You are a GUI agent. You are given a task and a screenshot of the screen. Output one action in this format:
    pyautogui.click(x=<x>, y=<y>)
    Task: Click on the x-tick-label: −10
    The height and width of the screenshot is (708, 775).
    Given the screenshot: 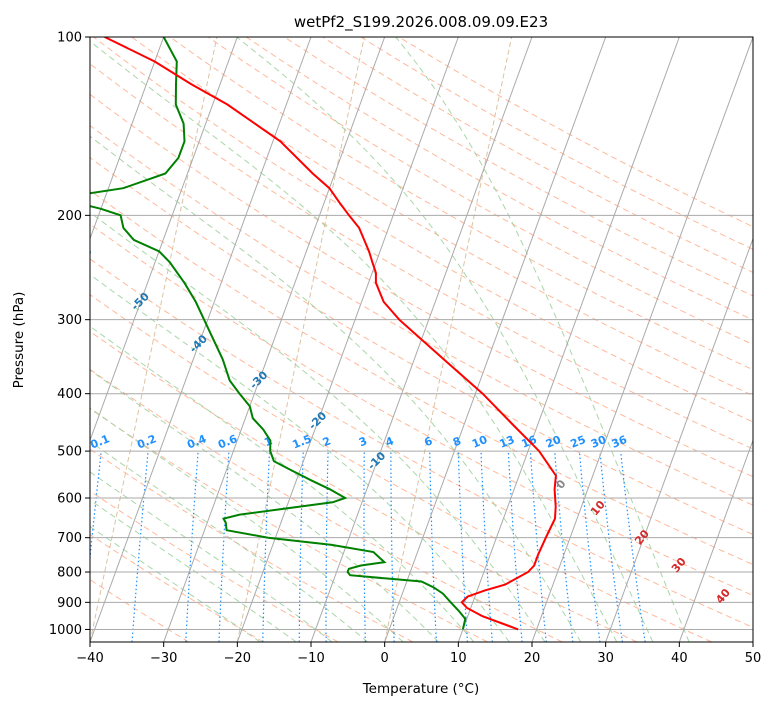 What is the action you would take?
    pyautogui.click(x=310, y=658)
    